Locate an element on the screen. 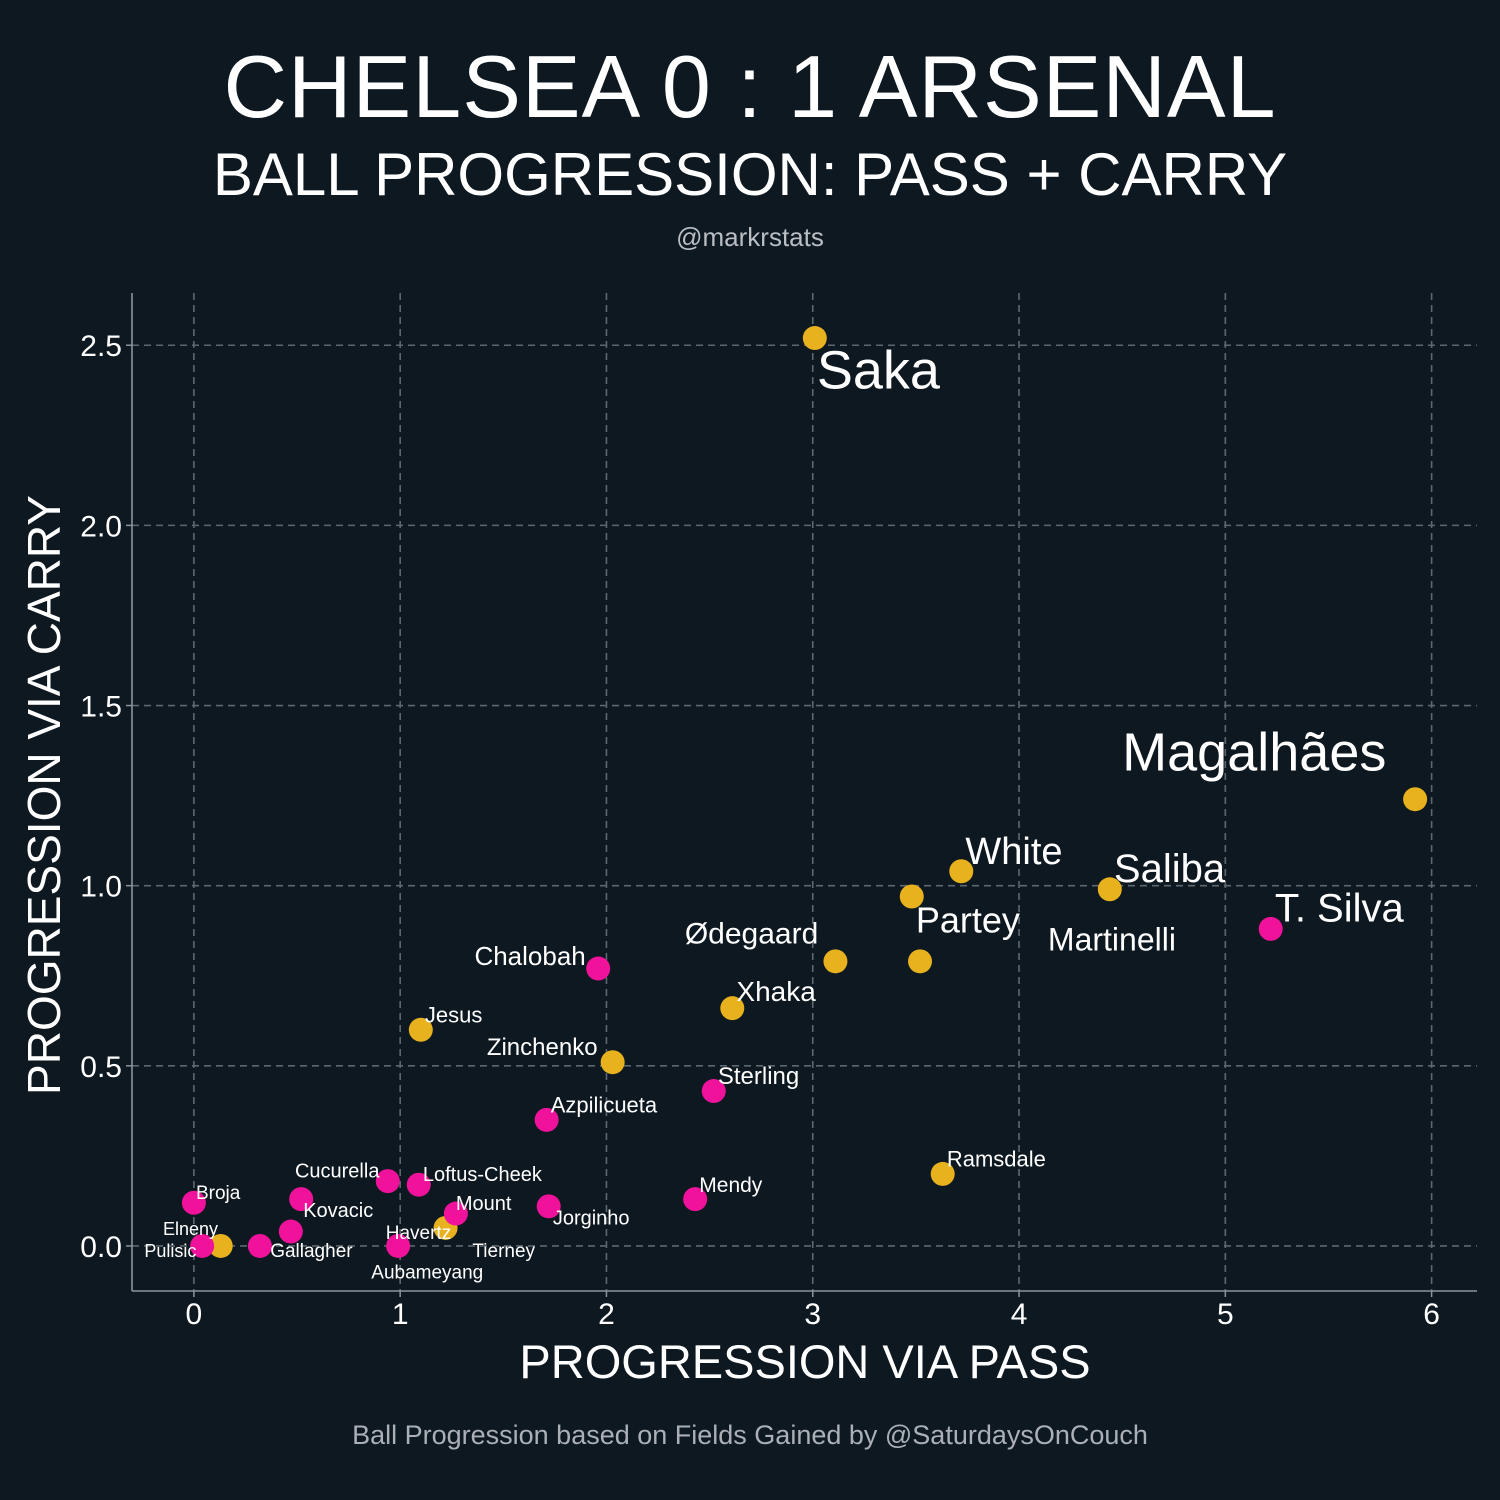 The image size is (1500, 1500). player-label: Mount is located at coordinates (484, 1204).